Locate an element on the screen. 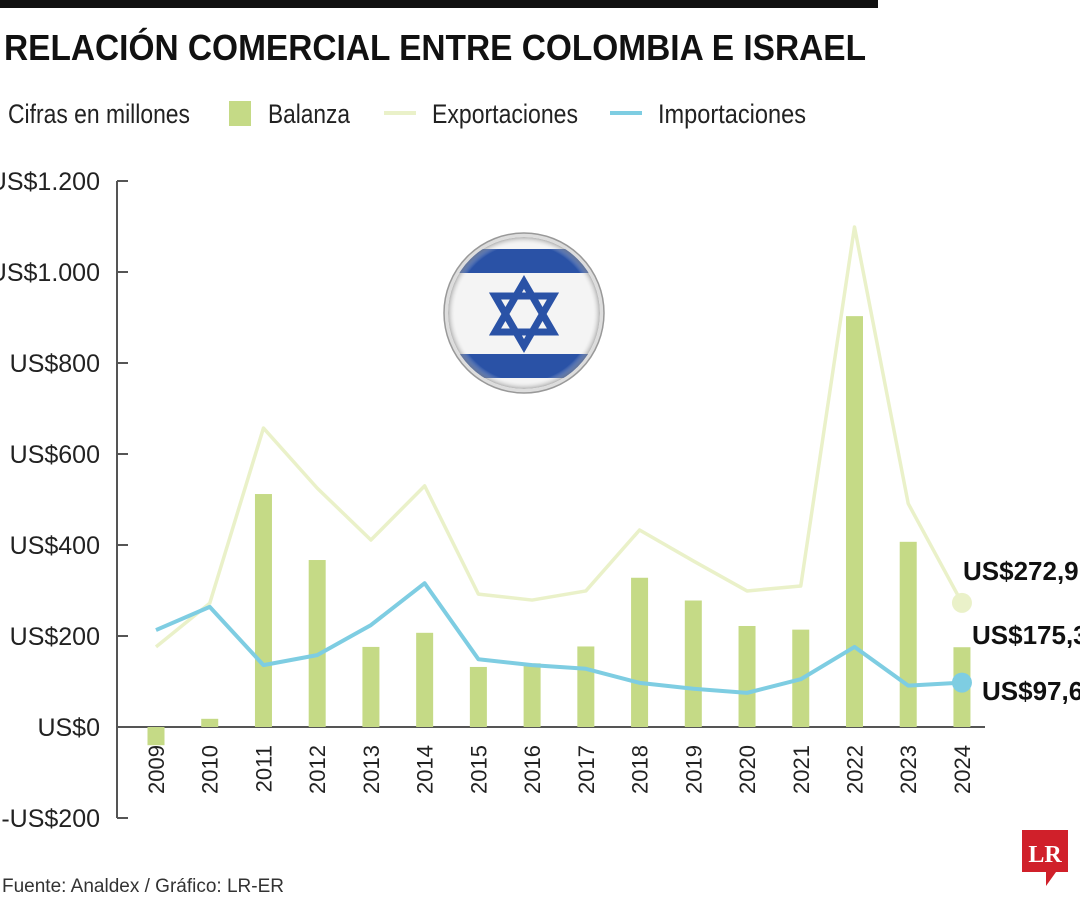  legend-label-exportaciones: Exportaciones is located at coordinates (505, 114).